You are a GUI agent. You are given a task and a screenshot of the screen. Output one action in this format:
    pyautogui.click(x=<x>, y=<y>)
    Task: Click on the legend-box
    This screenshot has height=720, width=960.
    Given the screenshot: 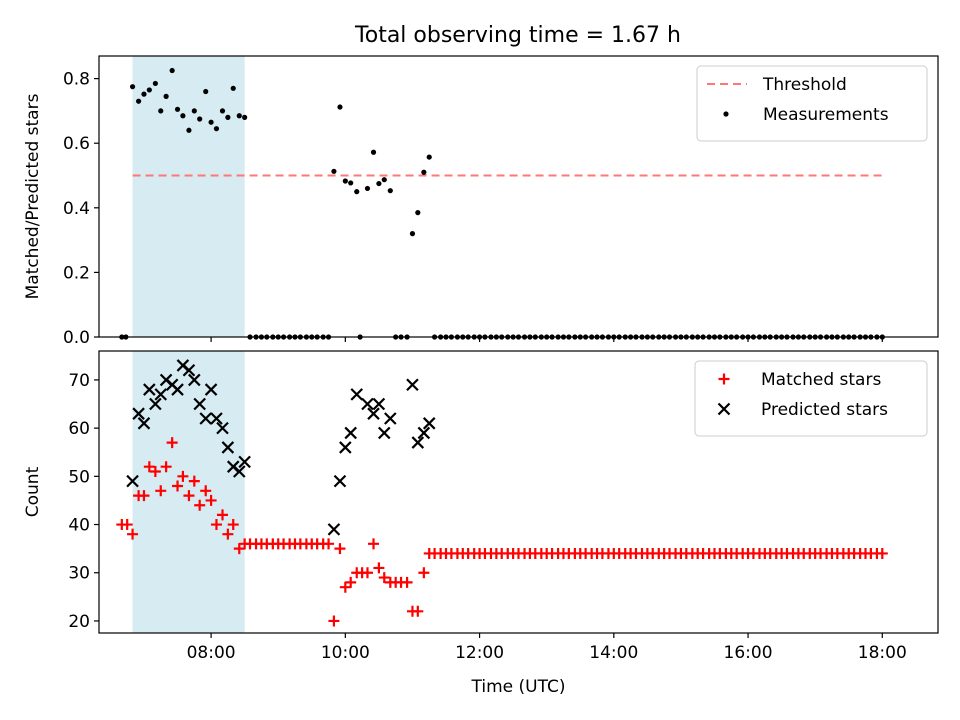 What is the action you would take?
    pyautogui.click(x=811, y=398)
    